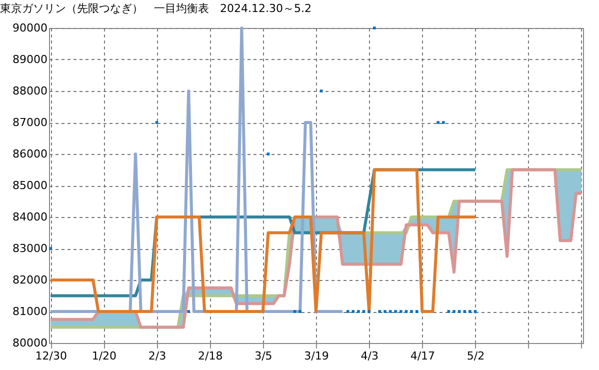 This screenshot has height=370, width=599. I want to click on y-tick-label: 82000, so click(30, 280).